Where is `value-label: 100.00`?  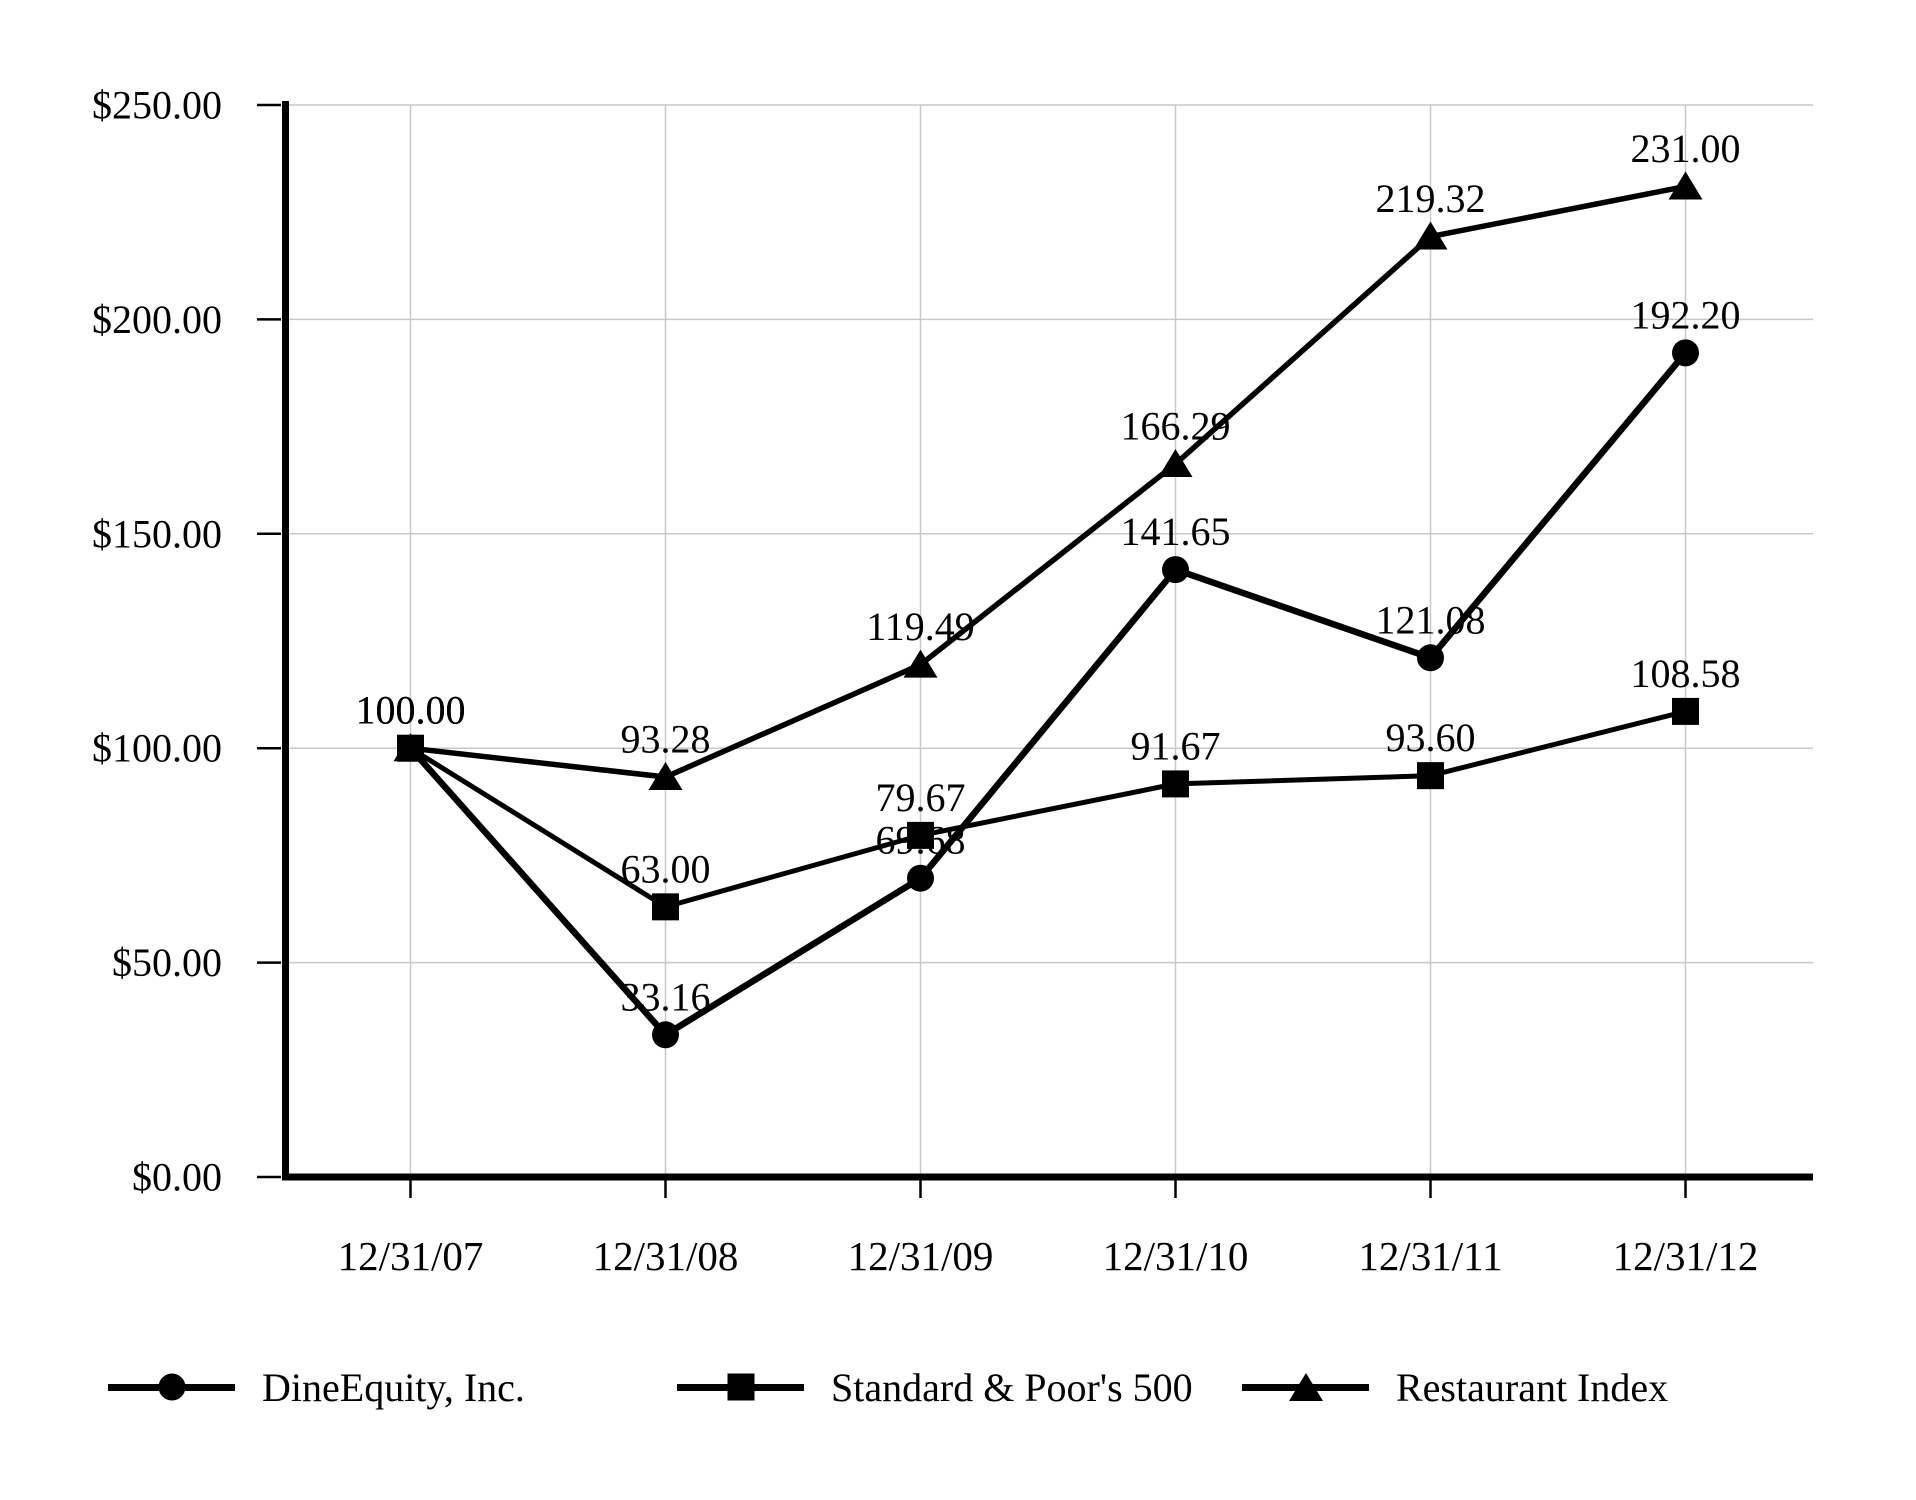 value-label: 100.00 is located at coordinates (411, 710).